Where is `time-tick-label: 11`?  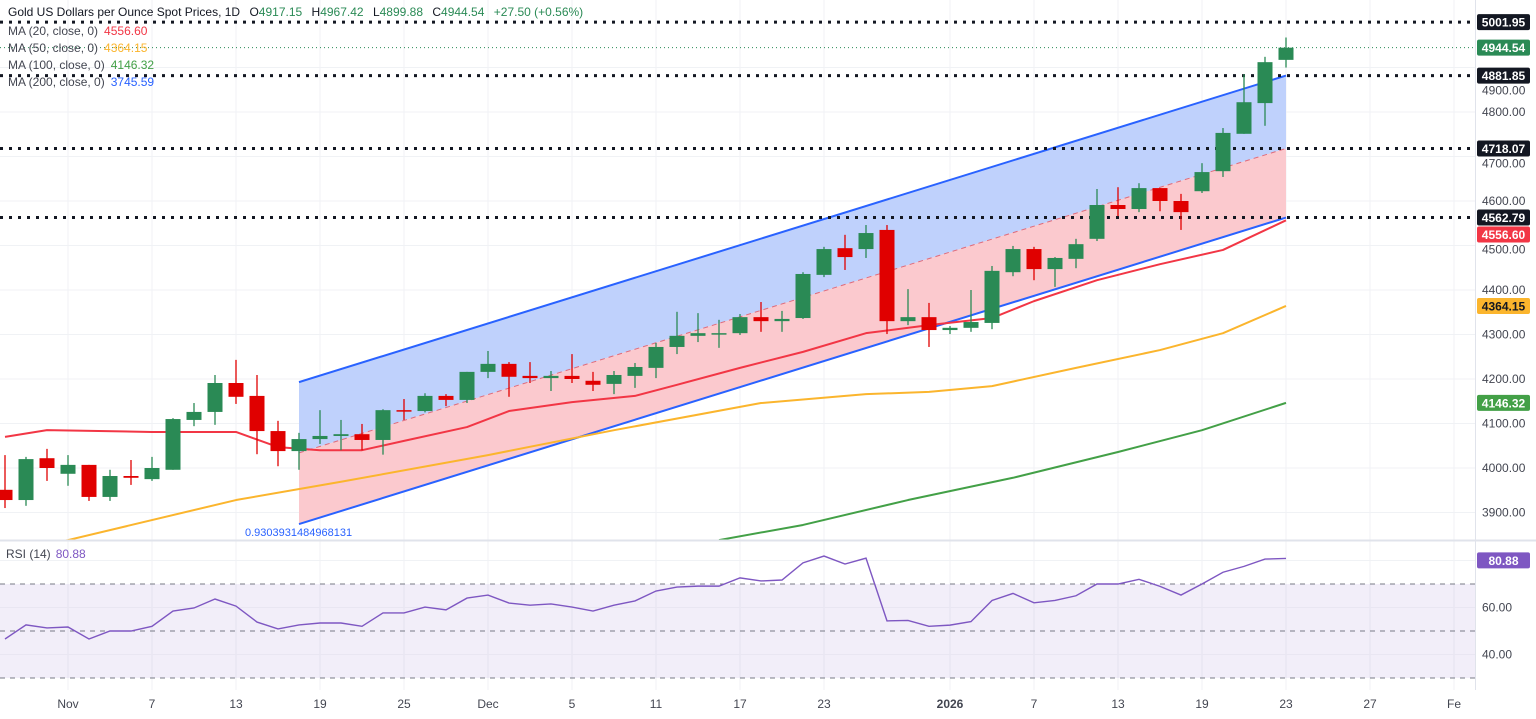
time-tick-label: 11 is located at coordinates (656, 704).